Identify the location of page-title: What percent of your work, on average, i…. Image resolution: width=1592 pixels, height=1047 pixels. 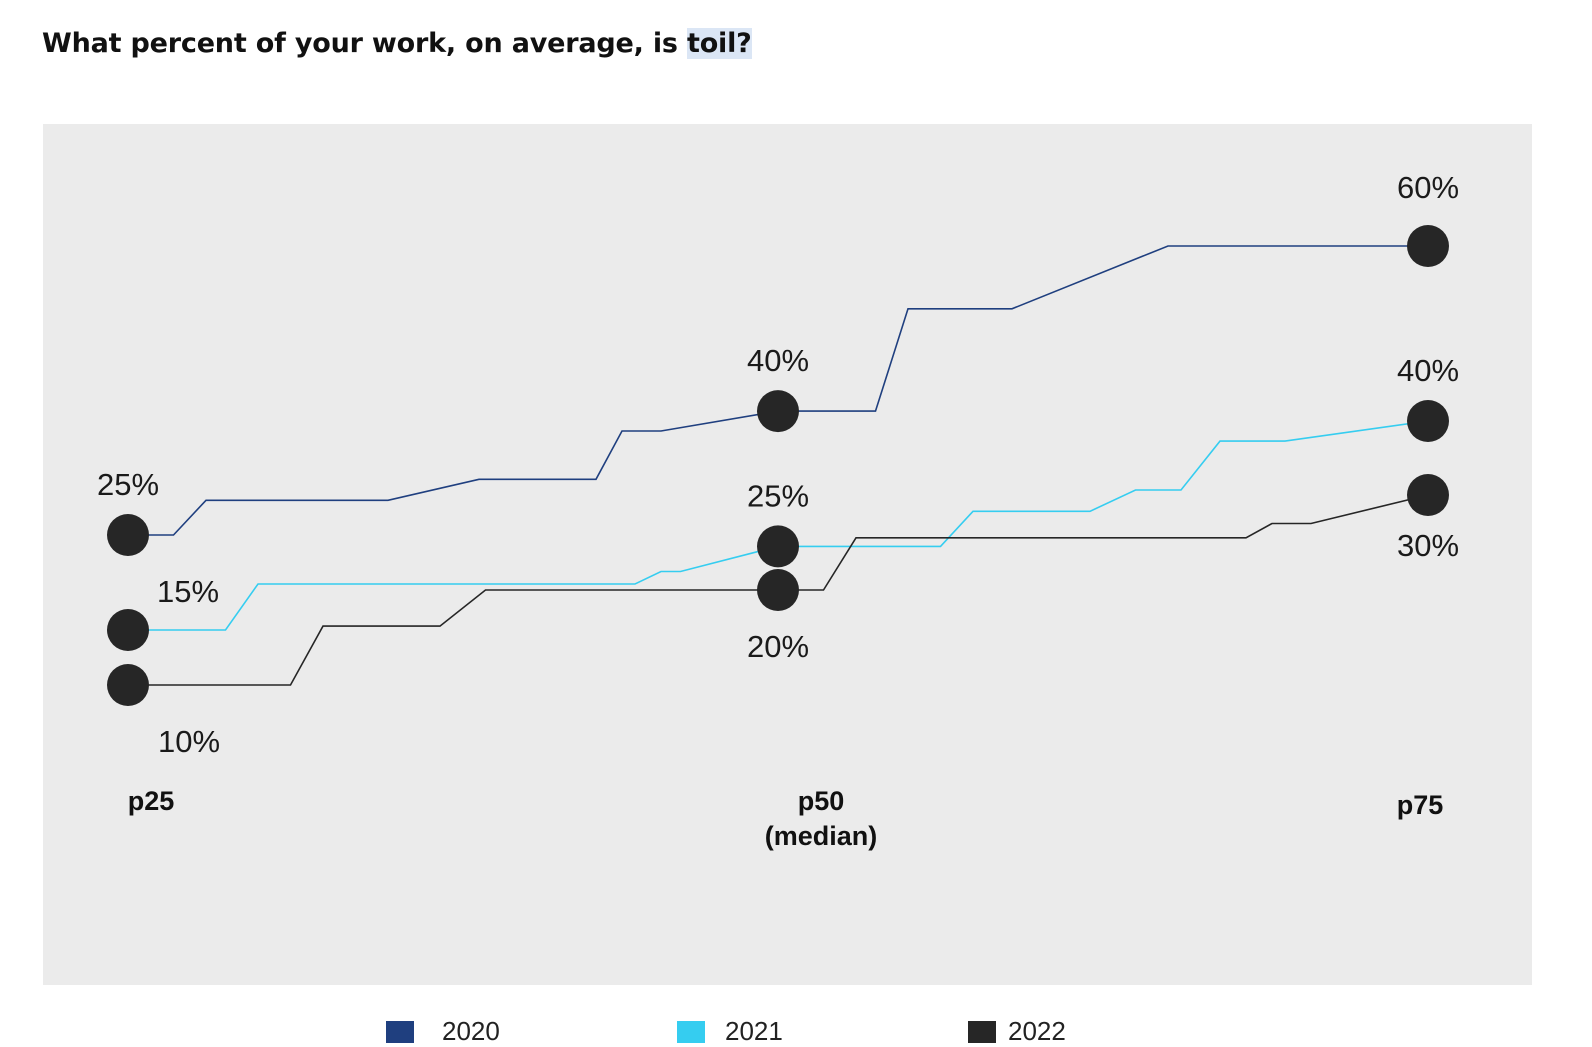
(397, 43).